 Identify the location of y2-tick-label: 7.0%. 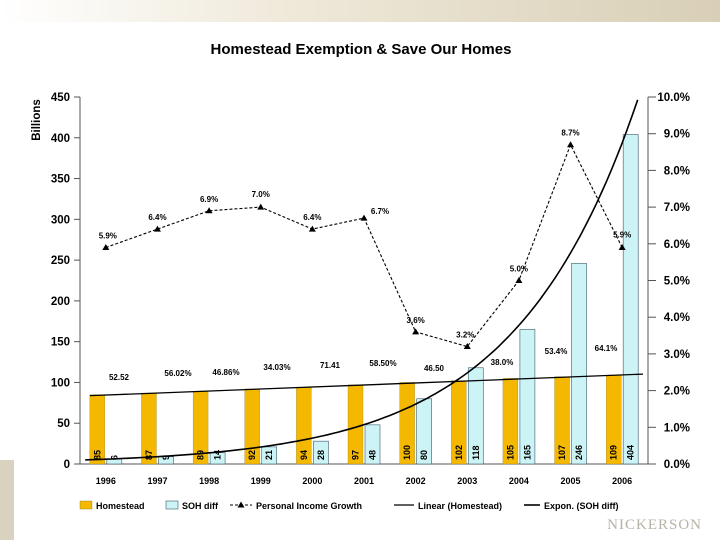
(677, 208).